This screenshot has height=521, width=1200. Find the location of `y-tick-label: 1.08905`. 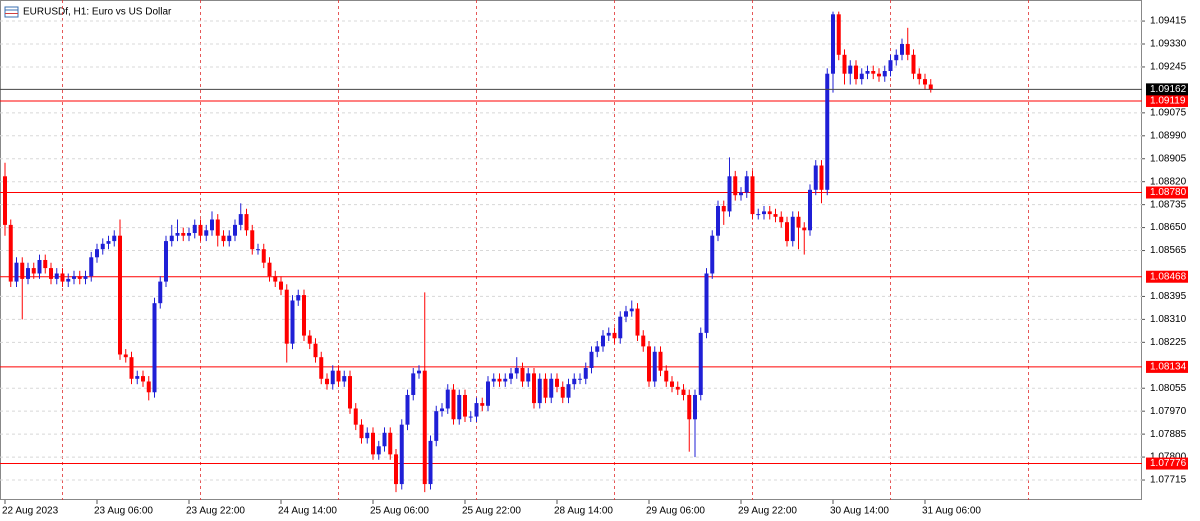

y-tick-label: 1.08905 is located at coordinates (1168, 158).